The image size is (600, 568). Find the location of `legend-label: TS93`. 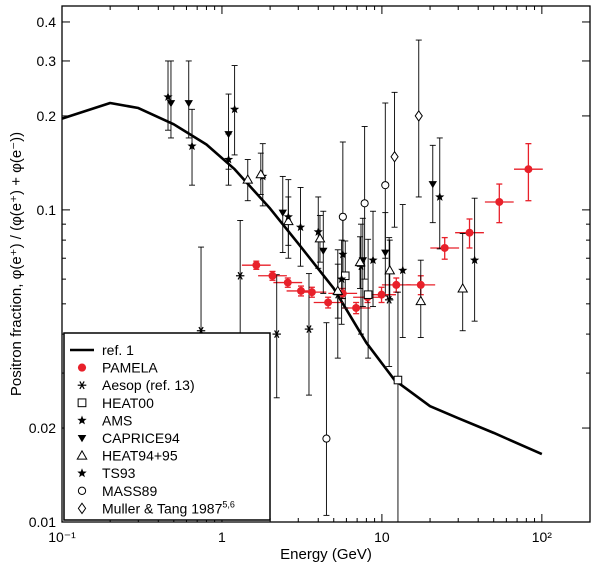

legend-label: TS93 is located at coordinates (119, 473).